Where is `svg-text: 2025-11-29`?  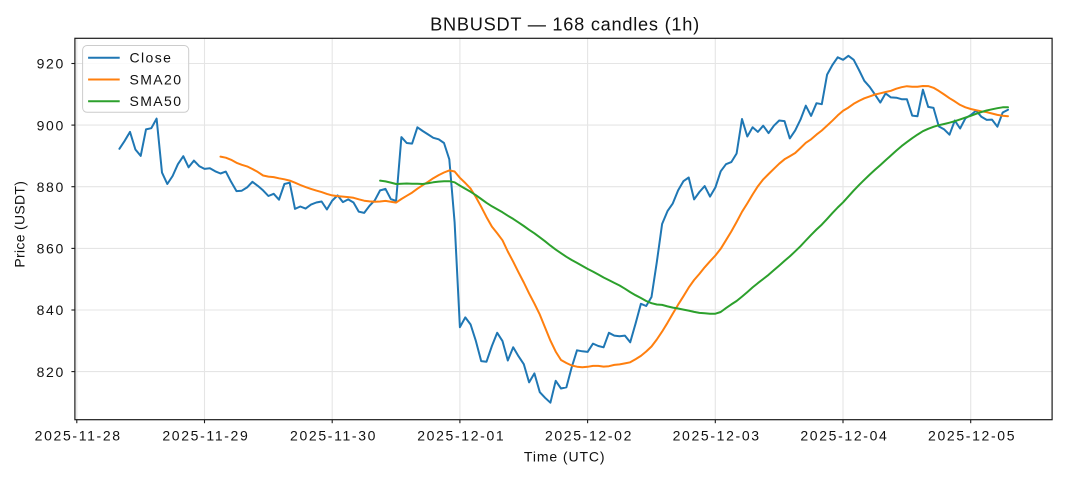
svg-text: 2025-11-29 is located at coordinates (205, 436).